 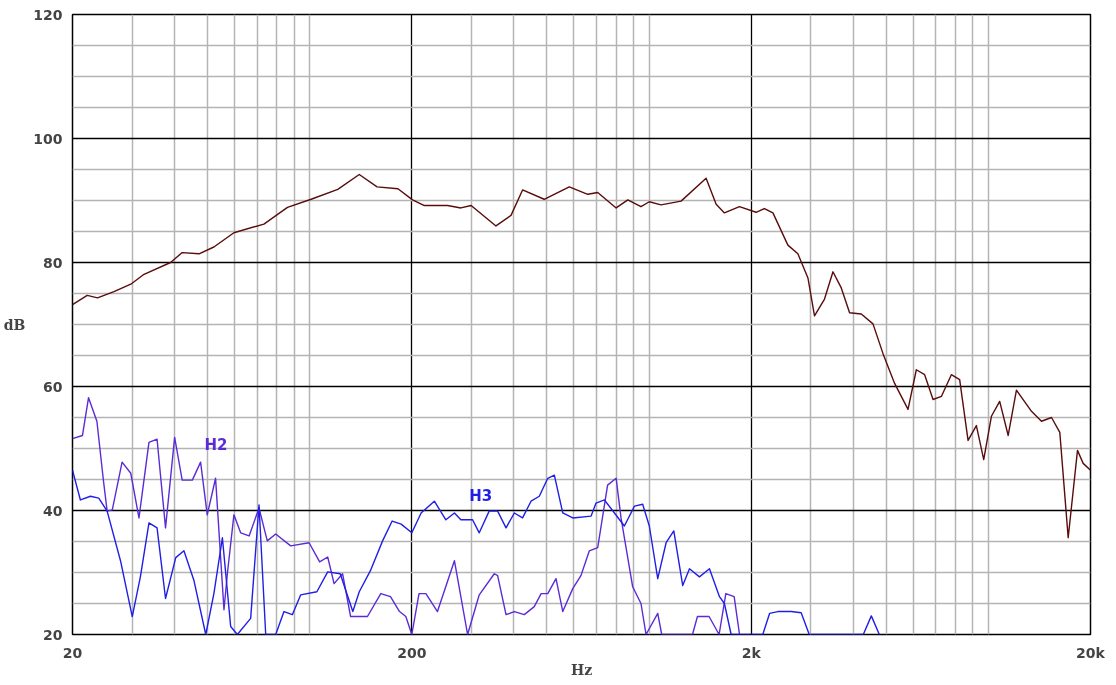 I want to click on y-tick-label: 60, so click(x=53, y=386).